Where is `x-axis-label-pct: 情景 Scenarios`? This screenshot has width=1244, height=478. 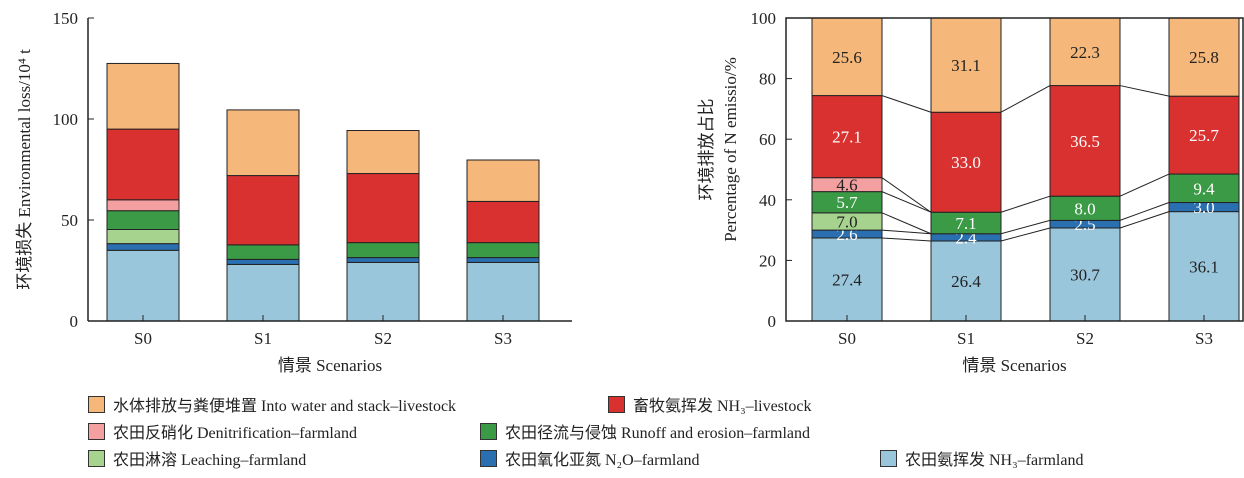 x-axis-label-pct: 情景 Scenarios is located at coordinates (1014, 365).